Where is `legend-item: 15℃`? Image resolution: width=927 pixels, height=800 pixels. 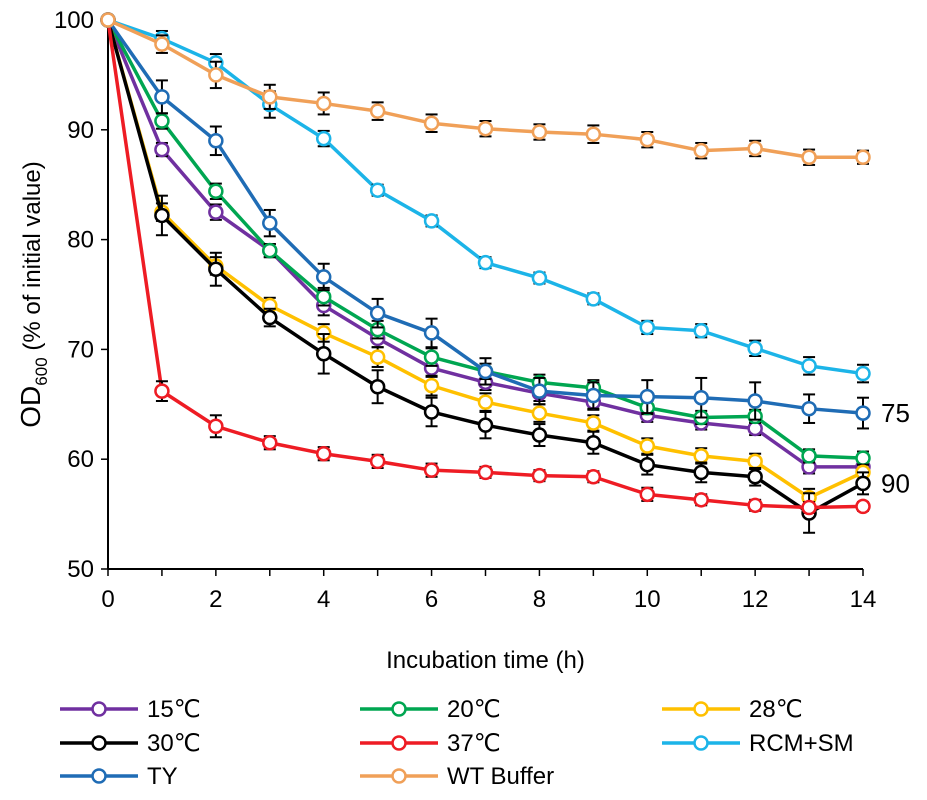 legend-item: 15℃ is located at coordinates (130, 709).